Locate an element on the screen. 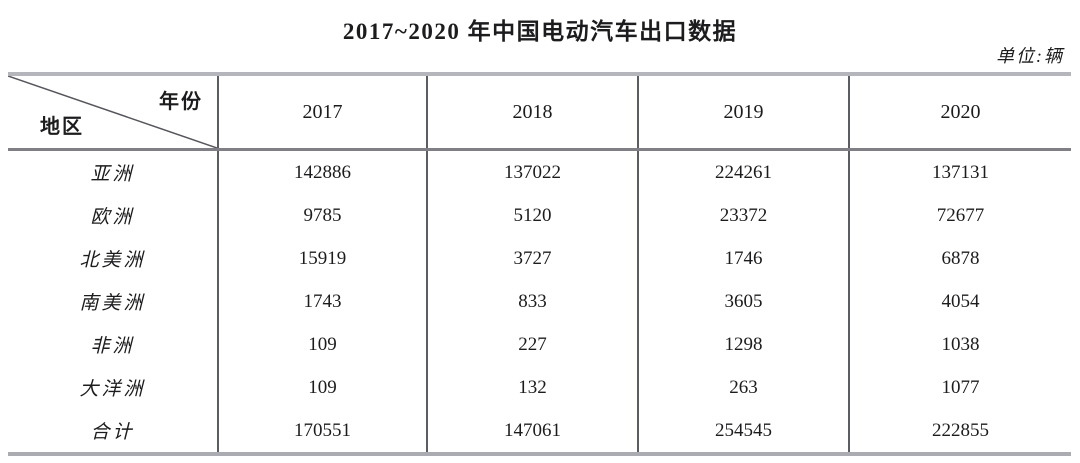  table-row-total: 合计 170551 147061 254545 222855 is located at coordinates (539, 431).